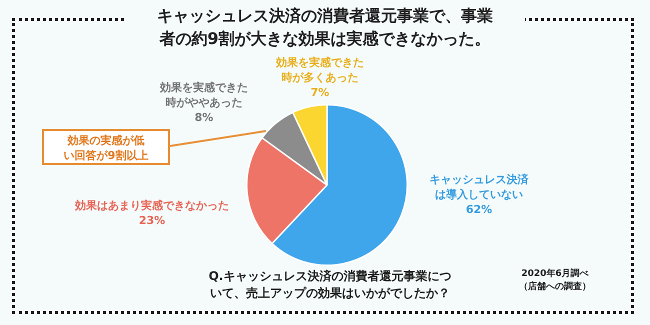 Image resolution: width=650 pixels, height=325 pixels. Describe the element at coordinates (555, 281) in the screenshot. I see `text: 2020年6月調べ（店舗への調査）` at that location.